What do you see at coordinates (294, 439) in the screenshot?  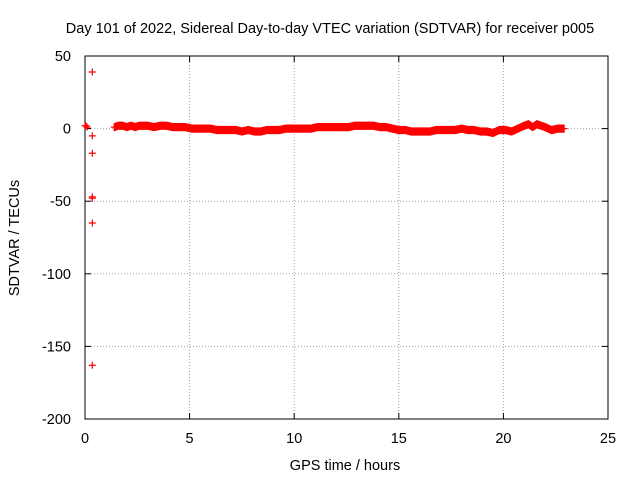 I see `x-tick-label: 10` at bounding box center [294, 439].